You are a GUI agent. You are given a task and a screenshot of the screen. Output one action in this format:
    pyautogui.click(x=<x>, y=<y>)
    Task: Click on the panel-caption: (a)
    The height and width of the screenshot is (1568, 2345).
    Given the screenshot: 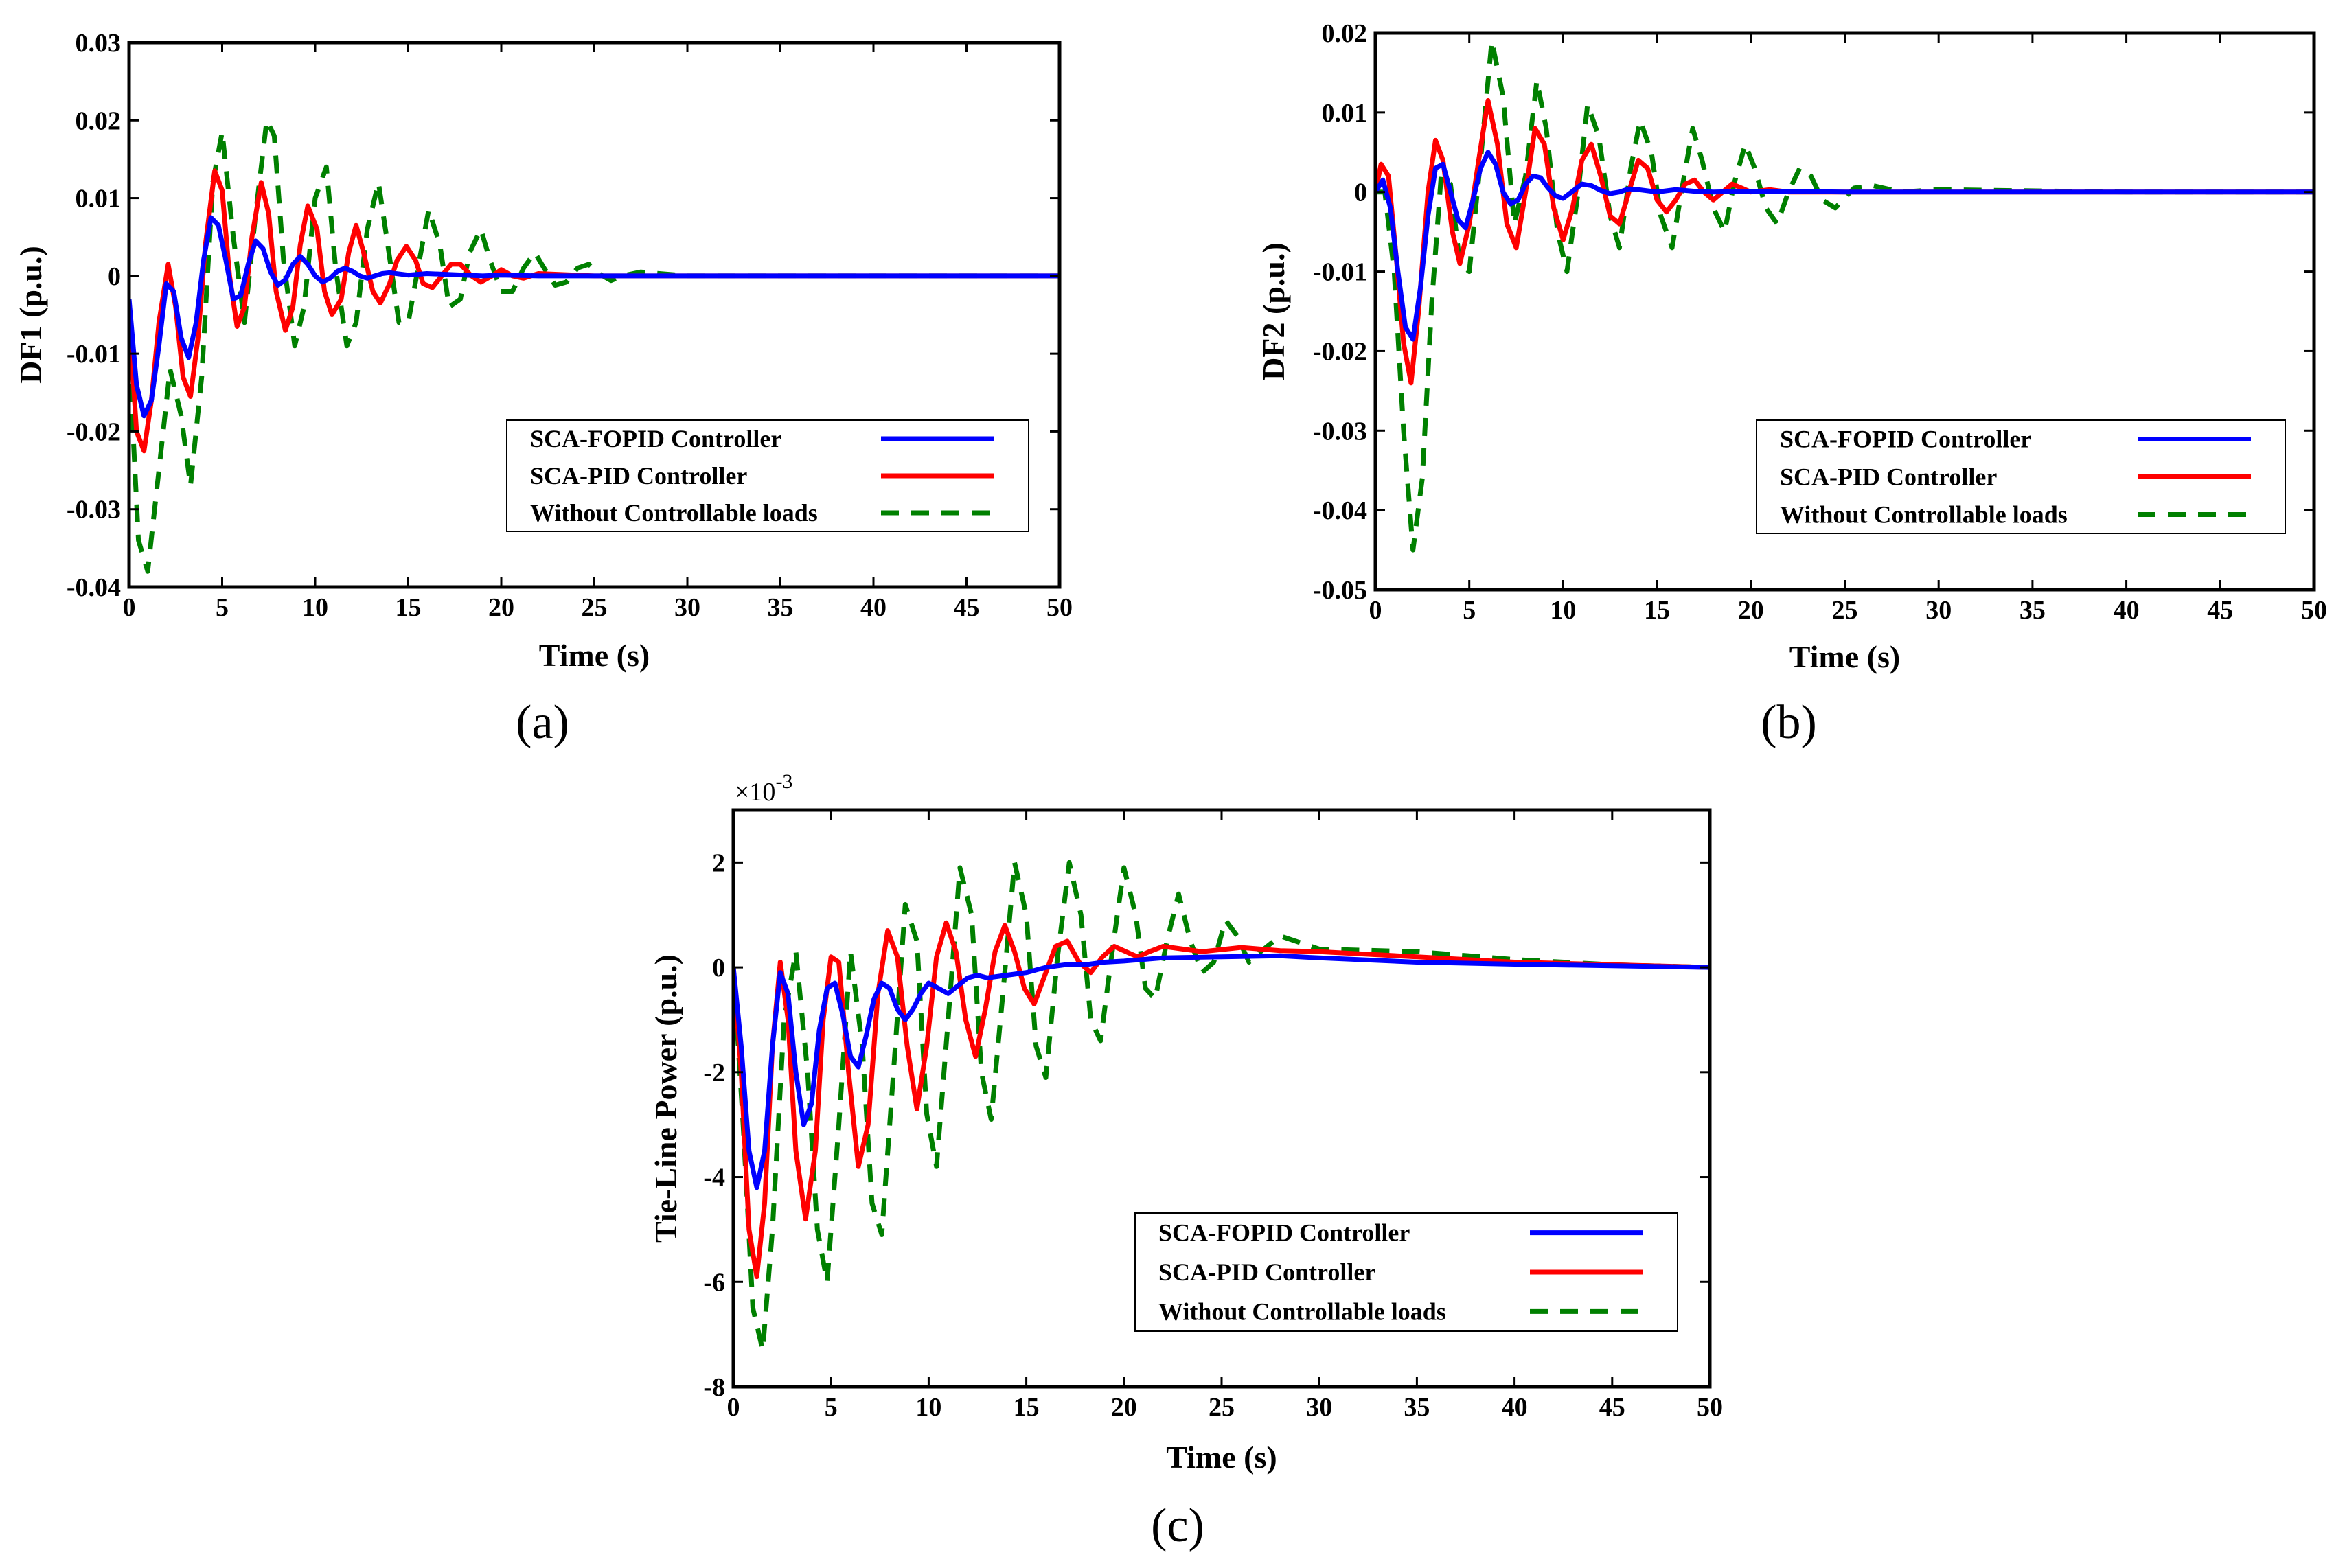 What is the action you would take?
    pyautogui.click(x=542, y=722)
    